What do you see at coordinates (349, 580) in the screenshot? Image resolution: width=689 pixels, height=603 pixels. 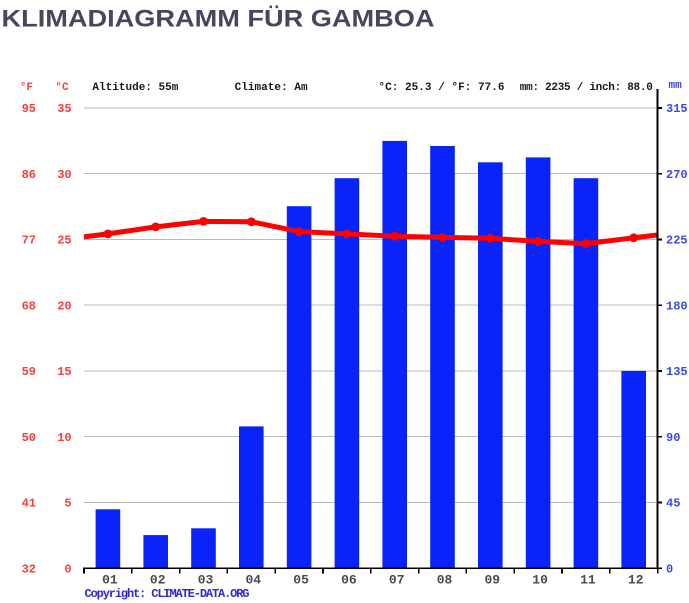 I see `svg-text: 06` at bounding box center [349, 580].